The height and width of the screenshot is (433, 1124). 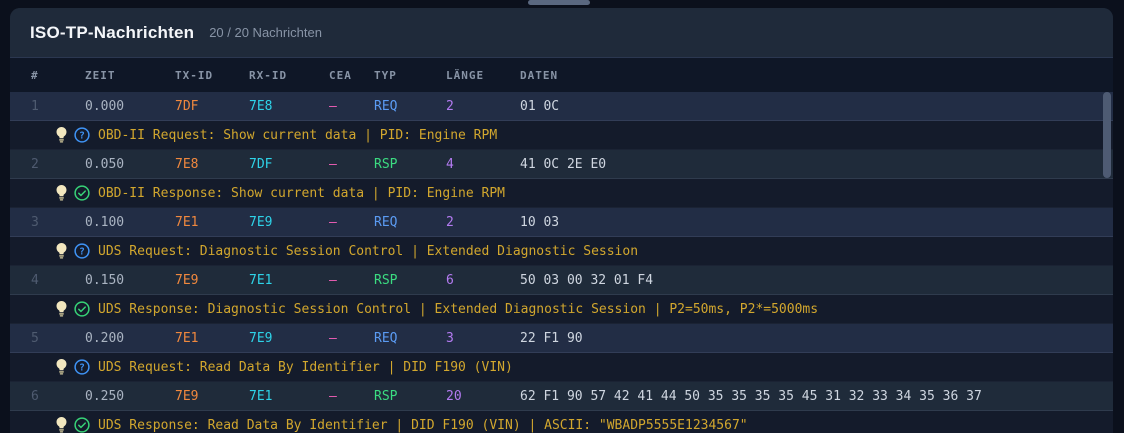 What do you see at coordinates (35, 396) in the screenshot?
I see `msg-number: 6` at bounding box center [35, 396].